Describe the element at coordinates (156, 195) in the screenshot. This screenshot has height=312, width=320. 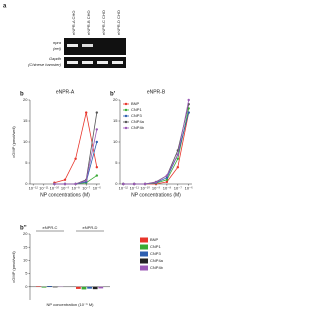
I see `x-axis-label: NP concentrations (M)` at that location.